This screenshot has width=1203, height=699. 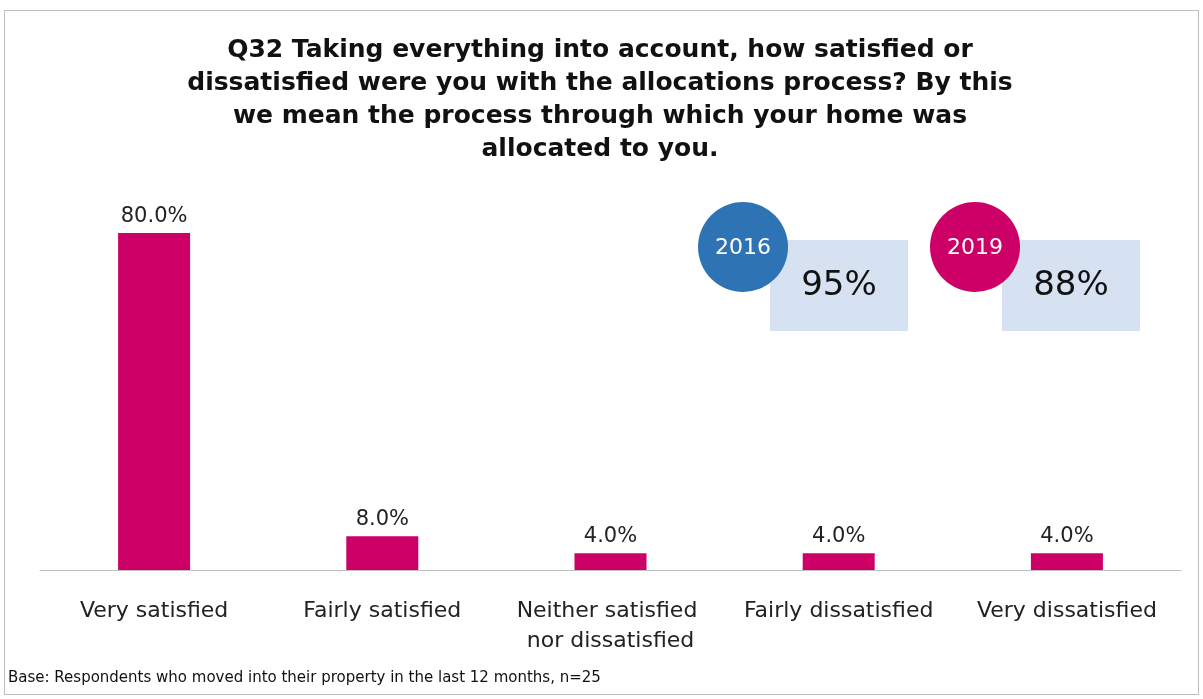 I want to click on x-tick-label: Fairly dissatisfied, so click(x=838, y=609).